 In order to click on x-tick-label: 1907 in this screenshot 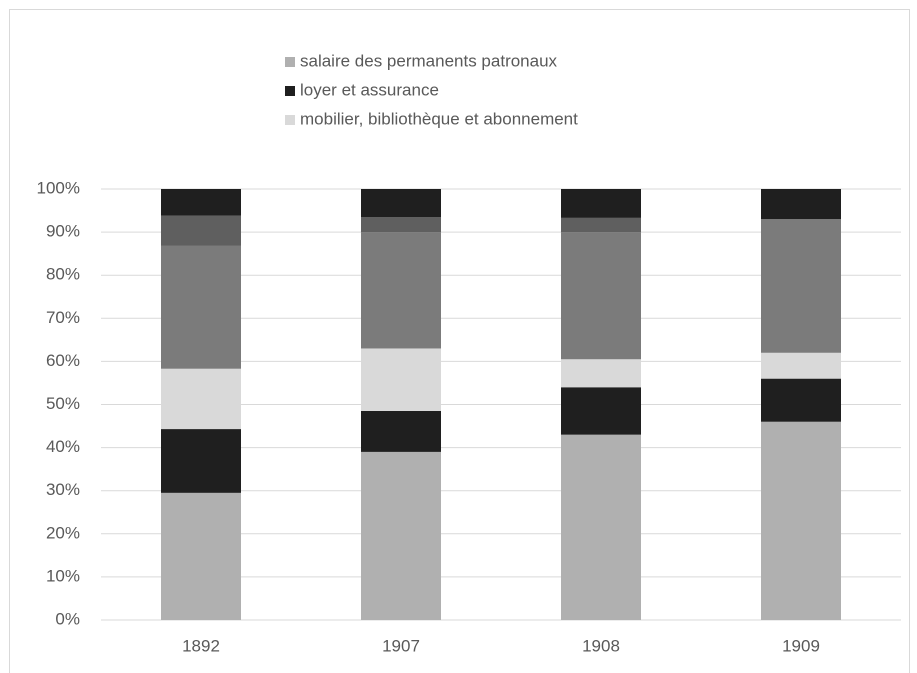, I will do `click(401, 645)`.